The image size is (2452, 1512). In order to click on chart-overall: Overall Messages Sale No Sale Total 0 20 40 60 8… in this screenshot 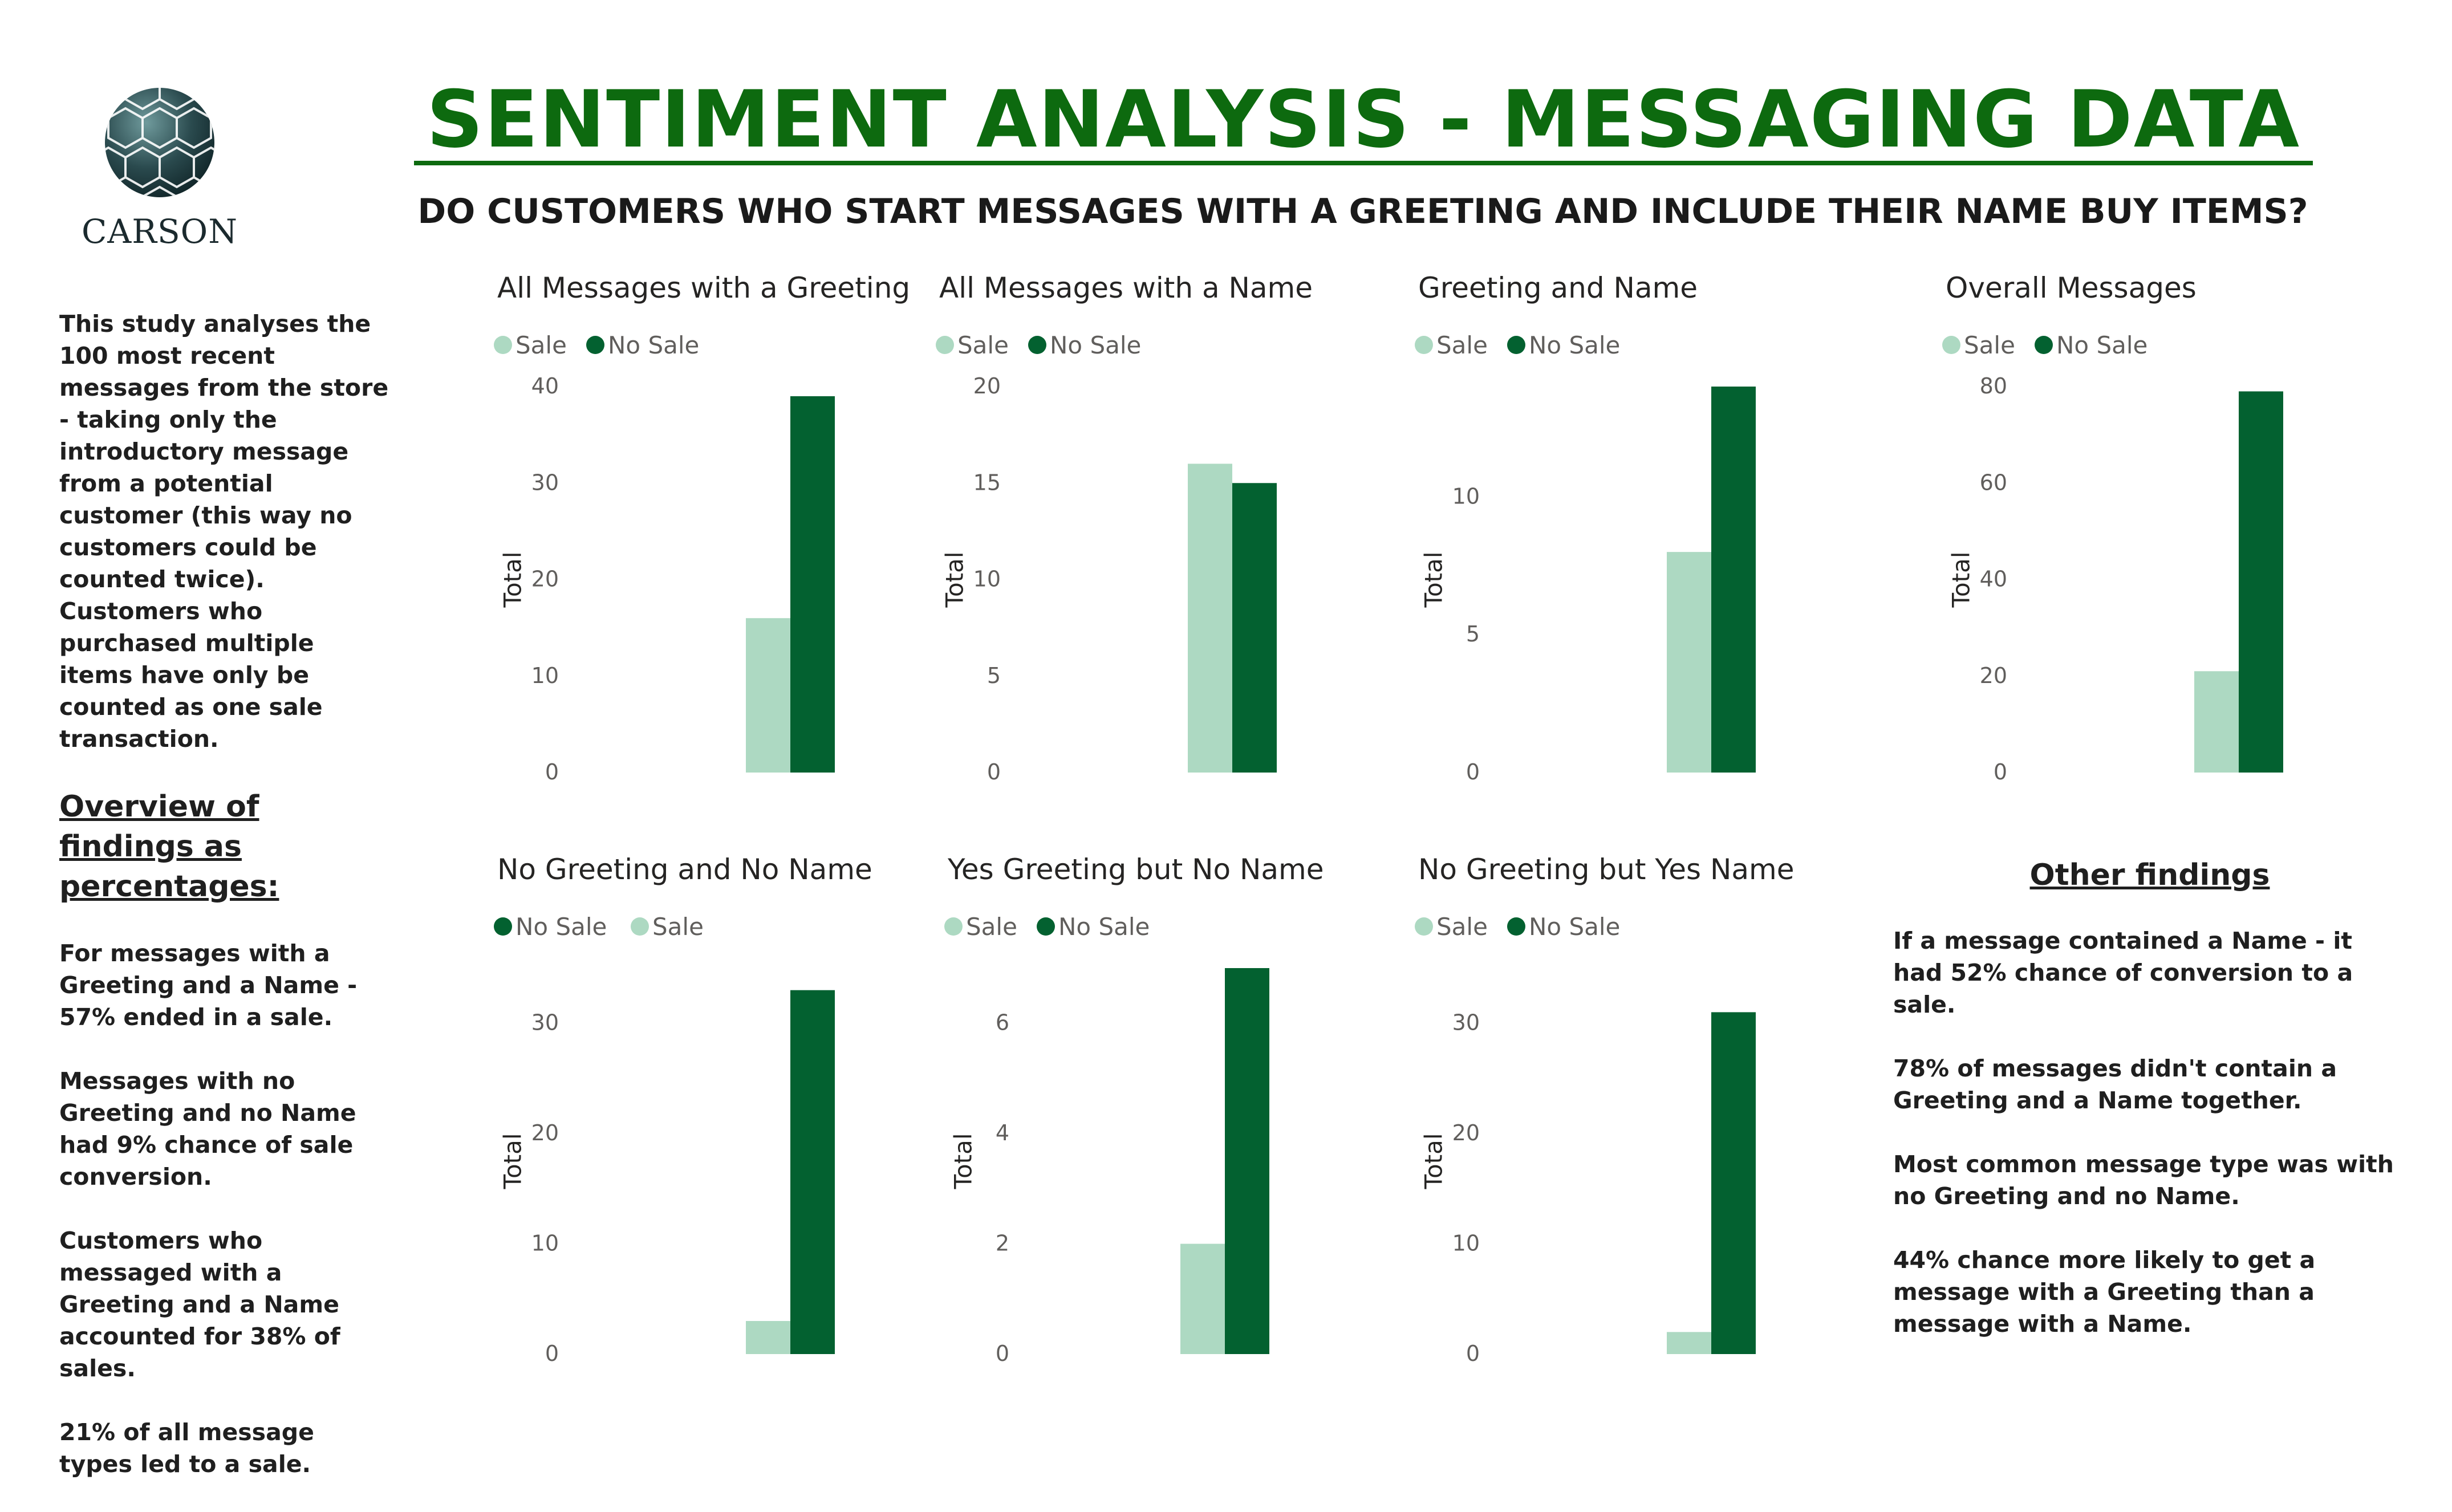, I will do `click(2178, 536)`.